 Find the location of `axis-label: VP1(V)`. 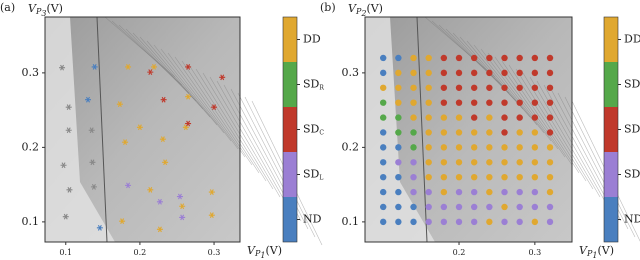

axis-label: VP1(V) is located at coordinates (264, 252).